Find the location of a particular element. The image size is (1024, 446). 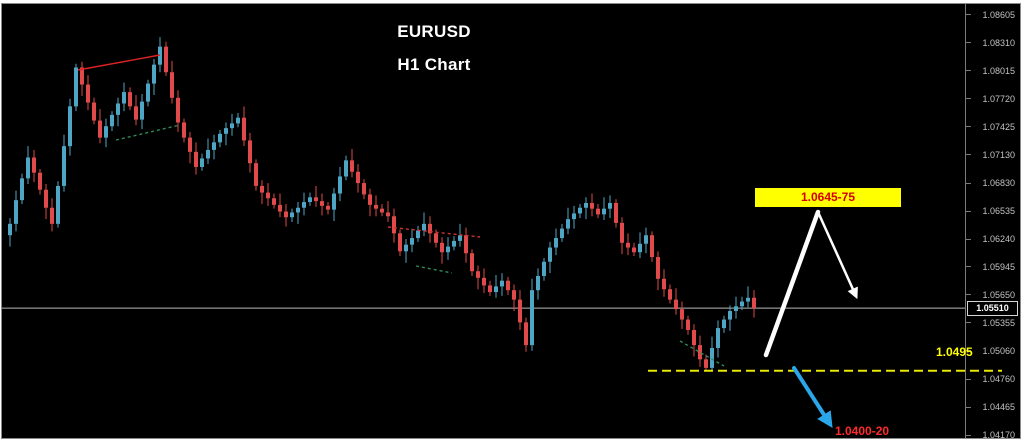

projection-arrow-down-segment is located at coordinates (837, 255).